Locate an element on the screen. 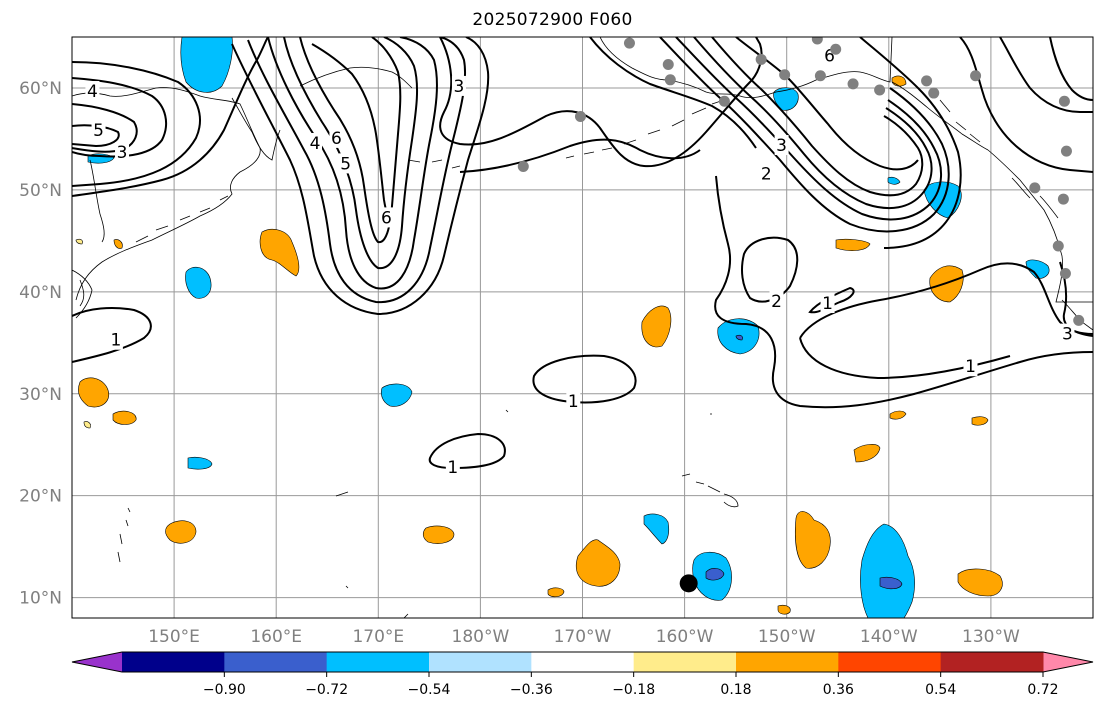 The width and height of the screenshot is (1105, 712). colorbar-tick-label: 0.18 is located at coordinates (735, 690).